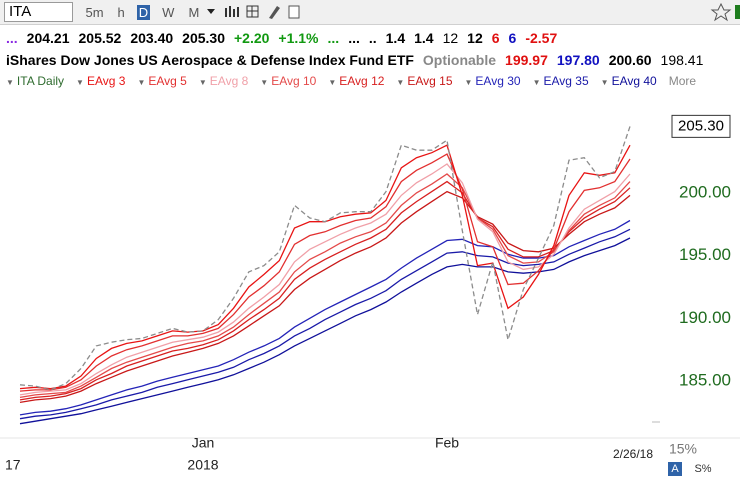 The width and height of the screenshot is (740, 479). Describe the element at coordinates (541, 38) in the screenshot. I see `quote-item: -2.57` at that location.